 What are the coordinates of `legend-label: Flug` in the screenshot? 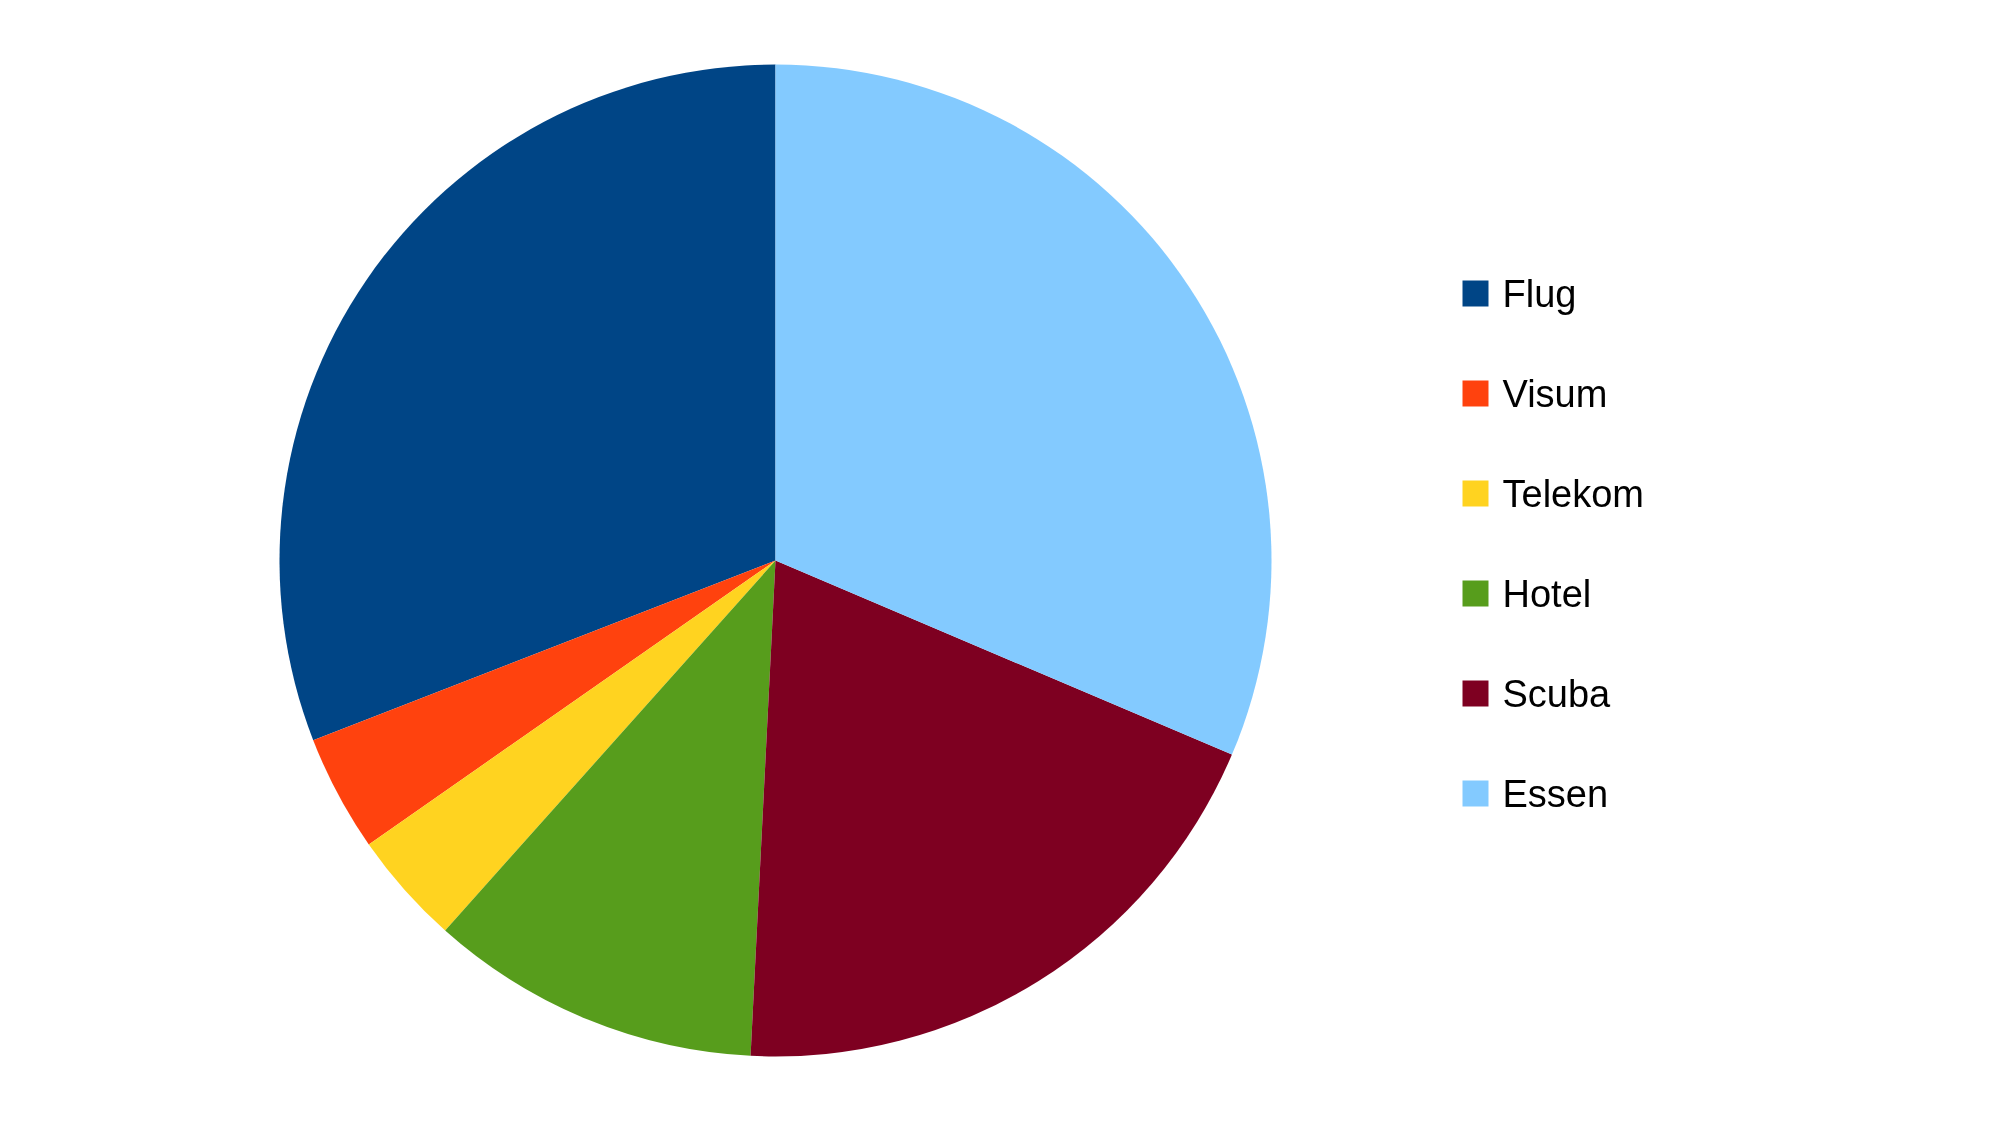 It's located at (1539, 293).